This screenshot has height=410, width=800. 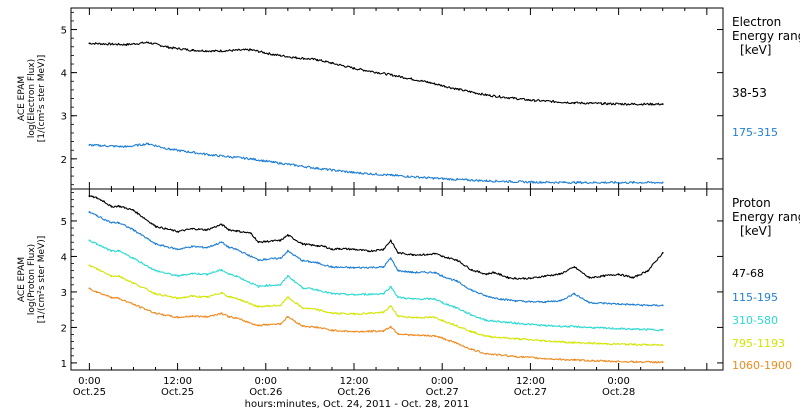 What do you see at coordinates (755, 297) in the screenshot?
I see `proton-legend-entry: 115-195` at bounding box center [755, 297].